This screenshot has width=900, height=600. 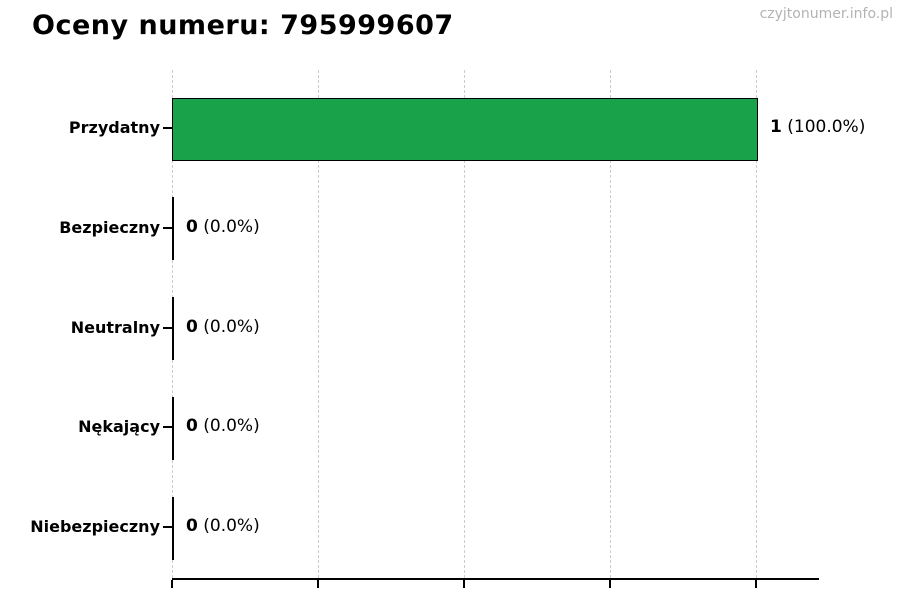 What do you see at coordinates (776, 127) in the screenshot?
I see `value-count: 1` at bounding box center [776, 127].